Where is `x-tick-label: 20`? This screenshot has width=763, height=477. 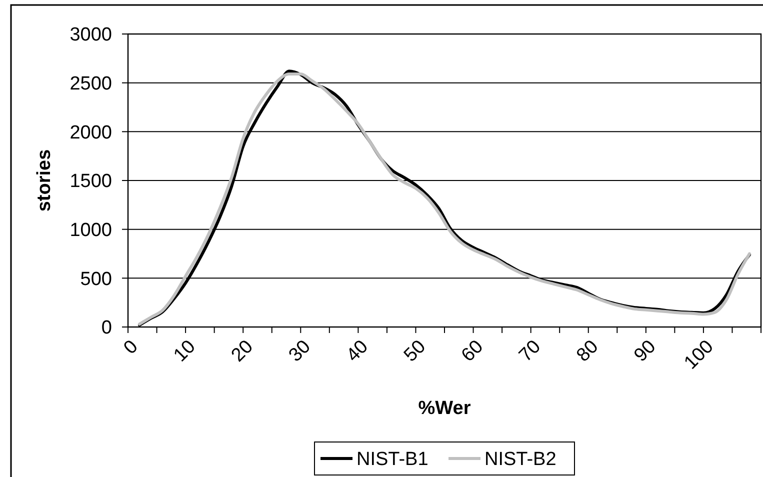
x-tick-label: 20 is located at coordinates (243, 351).